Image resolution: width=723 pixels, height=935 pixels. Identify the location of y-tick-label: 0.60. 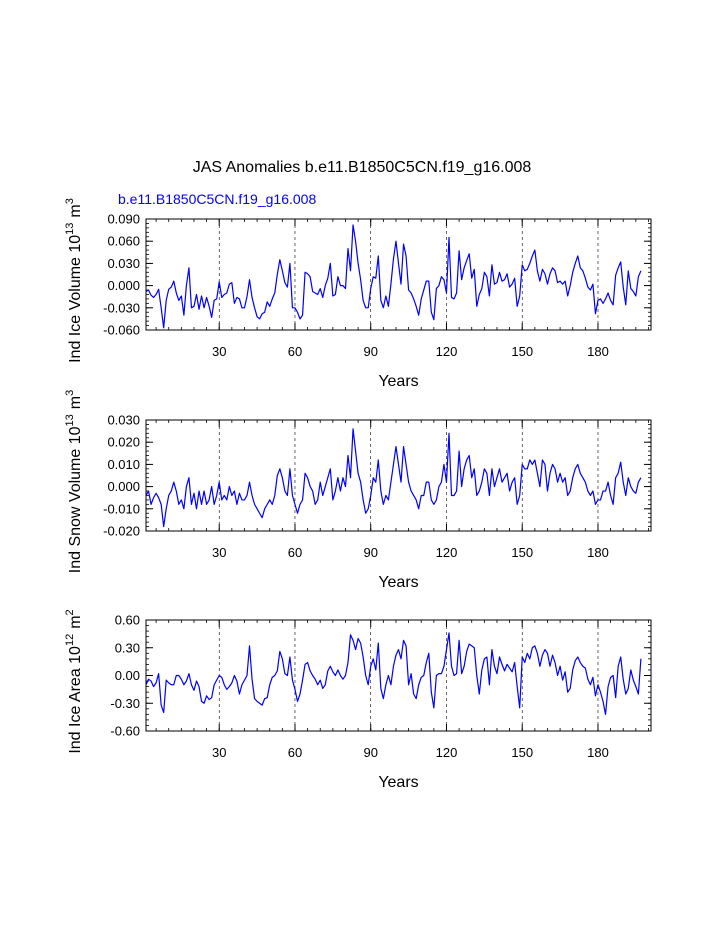
(127, 620).